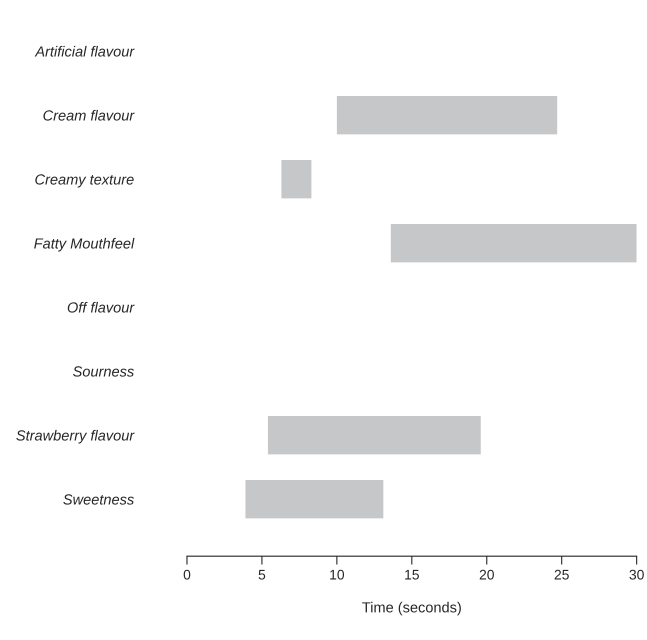  What do you see at coordinates (487, 575) in the screenshot?
I see `x-tick-label: 20` at bounding box center [487, 575].